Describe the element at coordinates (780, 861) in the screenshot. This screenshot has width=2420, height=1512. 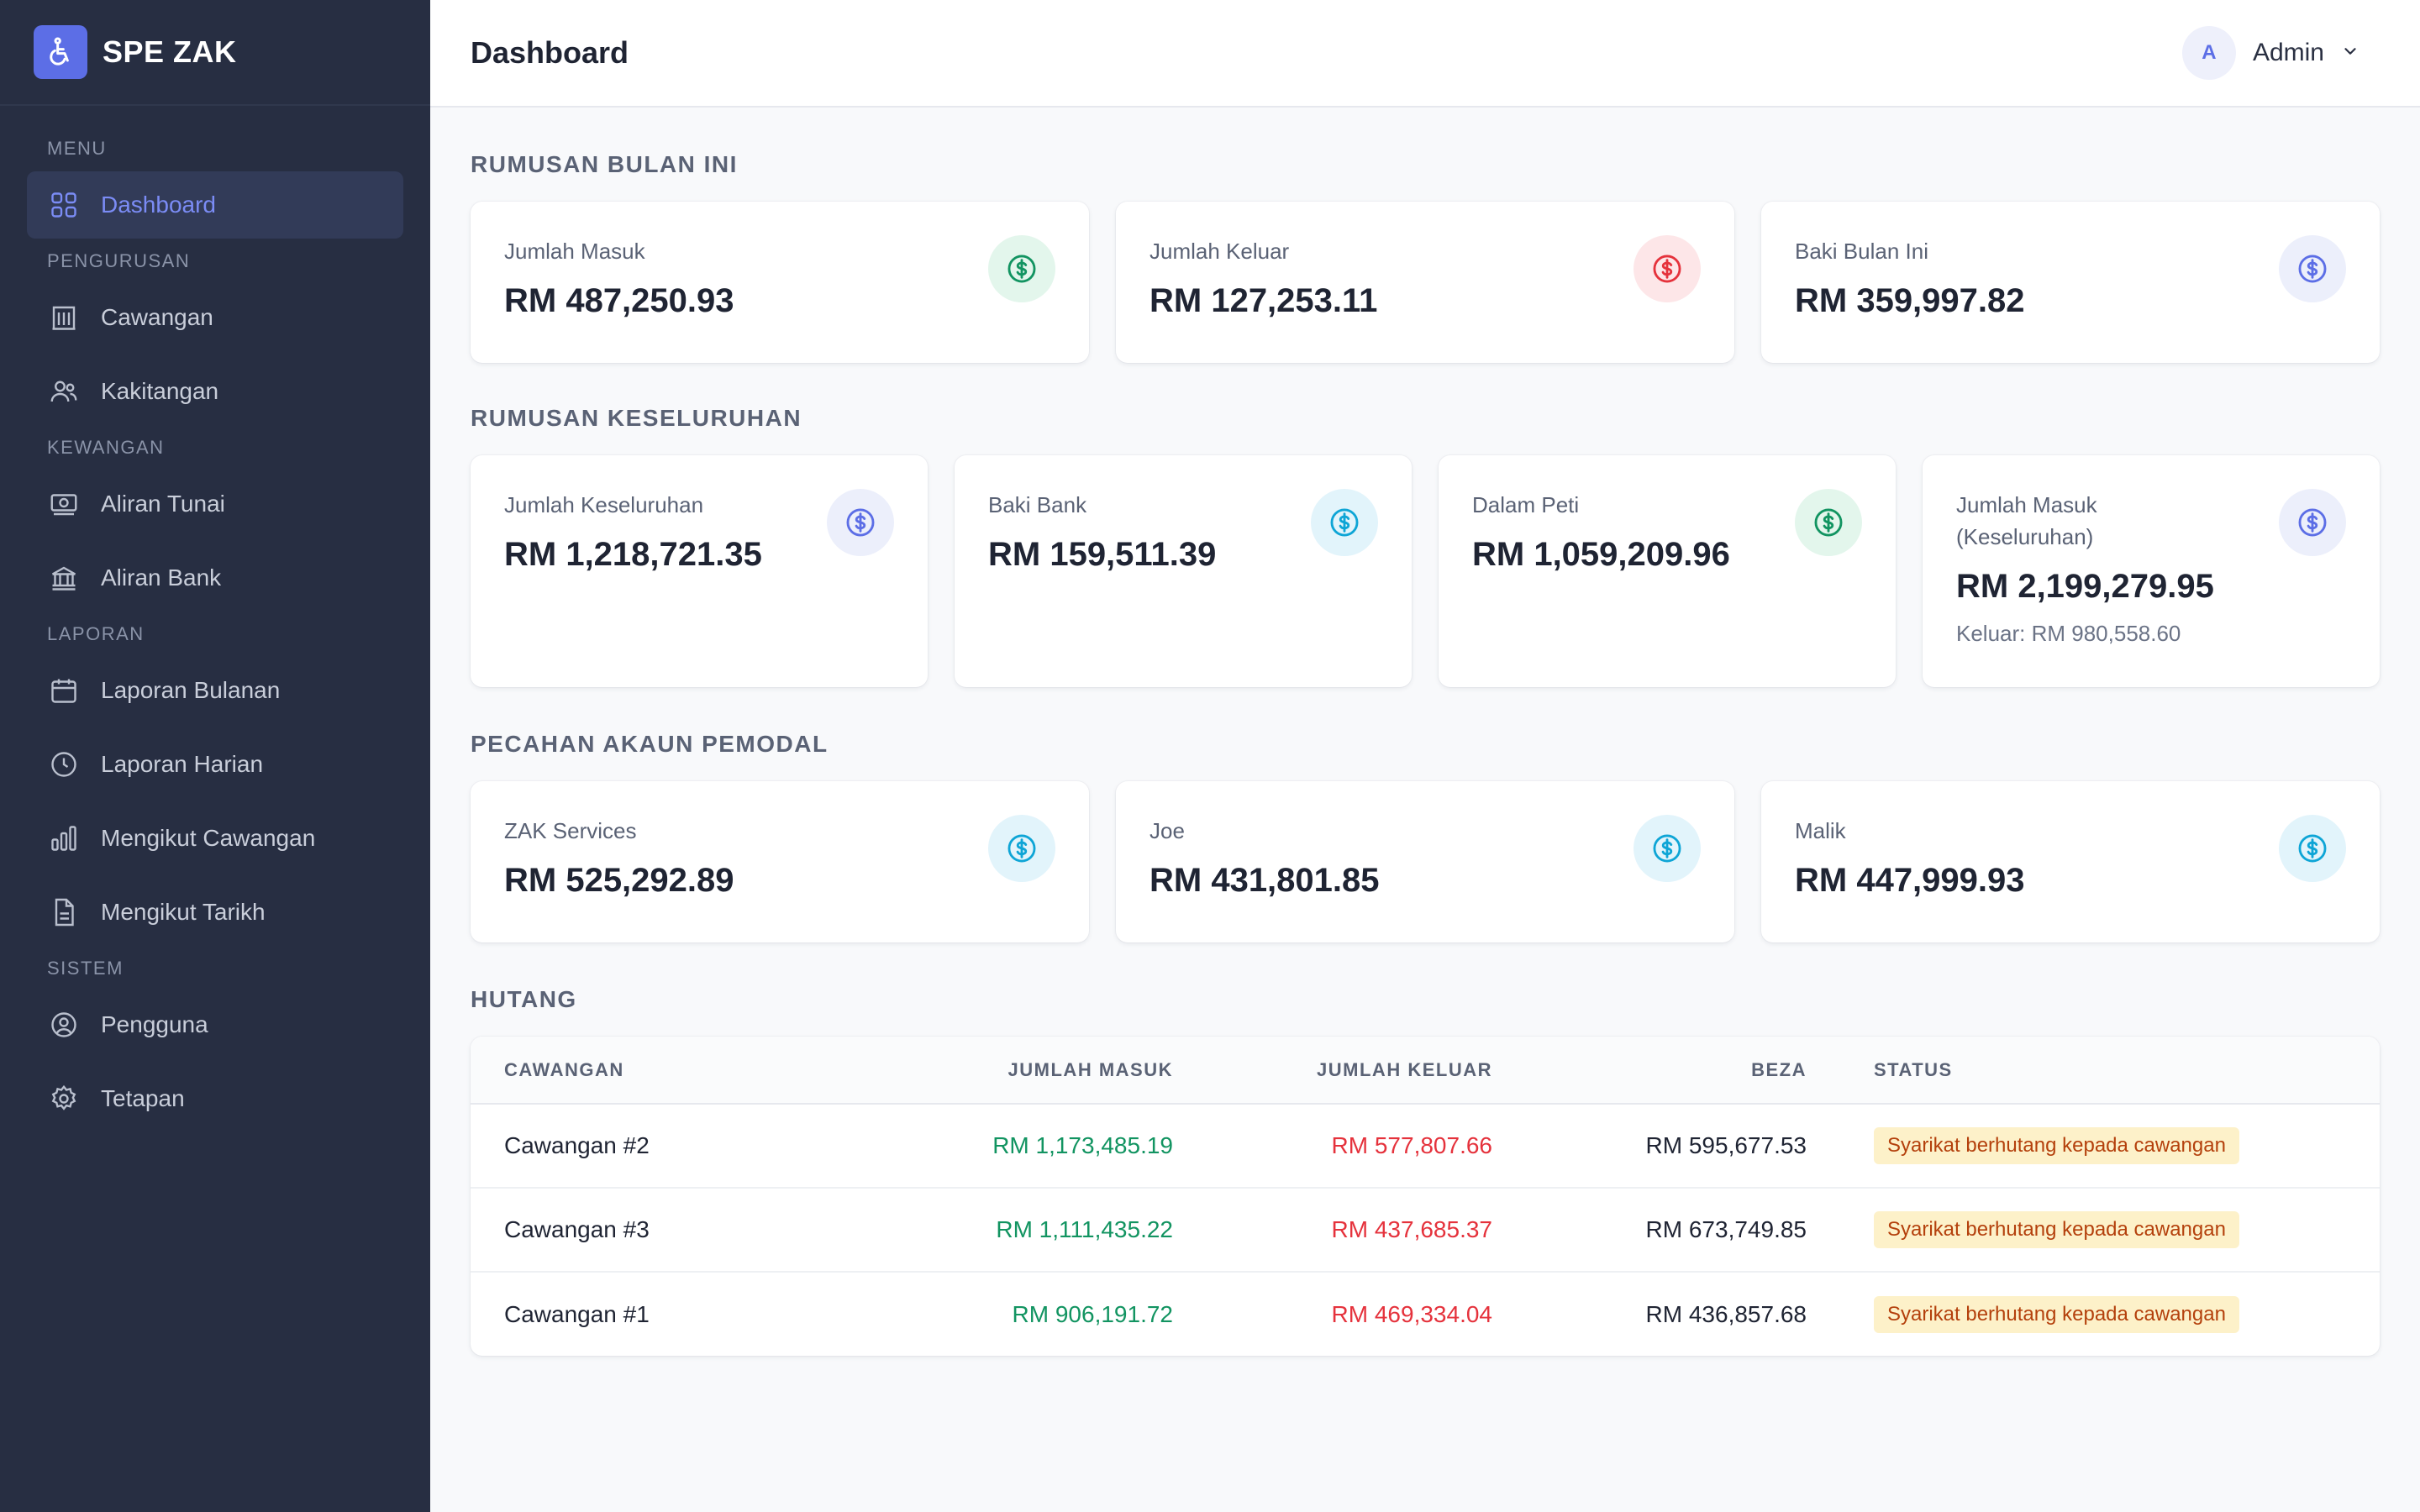
I see `investor-card: ZAK Services RM 525,292.89` at that location.